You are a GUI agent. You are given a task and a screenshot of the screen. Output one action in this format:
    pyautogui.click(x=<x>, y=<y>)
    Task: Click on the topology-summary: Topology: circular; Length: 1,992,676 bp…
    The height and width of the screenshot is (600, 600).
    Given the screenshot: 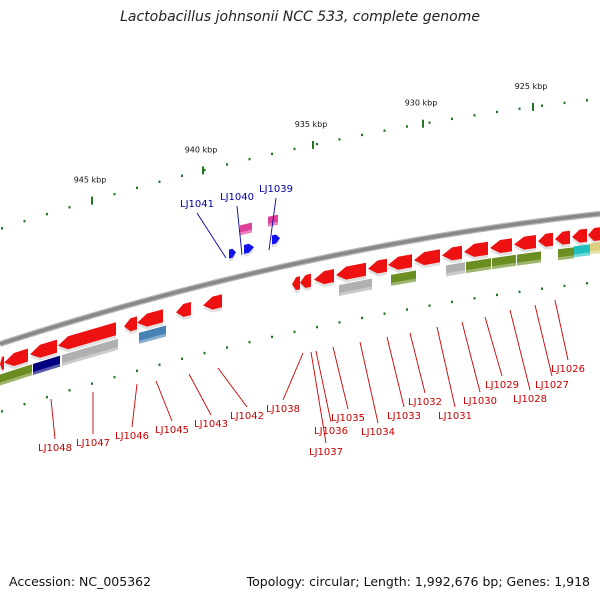 What is the action you would take?
    pyautogui.click(x=418, y=581)
    